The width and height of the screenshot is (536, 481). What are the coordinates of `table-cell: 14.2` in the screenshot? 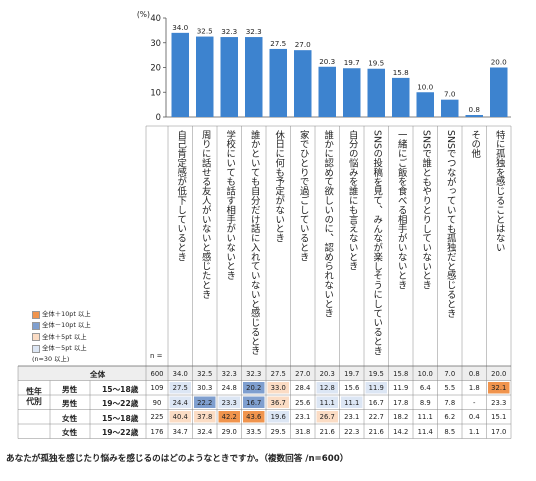 It's located at (401, 431).